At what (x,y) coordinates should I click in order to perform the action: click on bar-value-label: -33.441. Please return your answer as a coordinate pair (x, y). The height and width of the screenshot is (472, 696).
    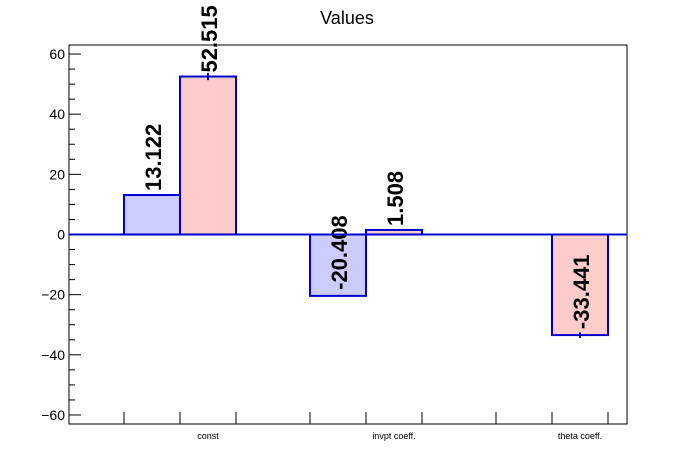
    Looking at the image, I should click on (581, 291).